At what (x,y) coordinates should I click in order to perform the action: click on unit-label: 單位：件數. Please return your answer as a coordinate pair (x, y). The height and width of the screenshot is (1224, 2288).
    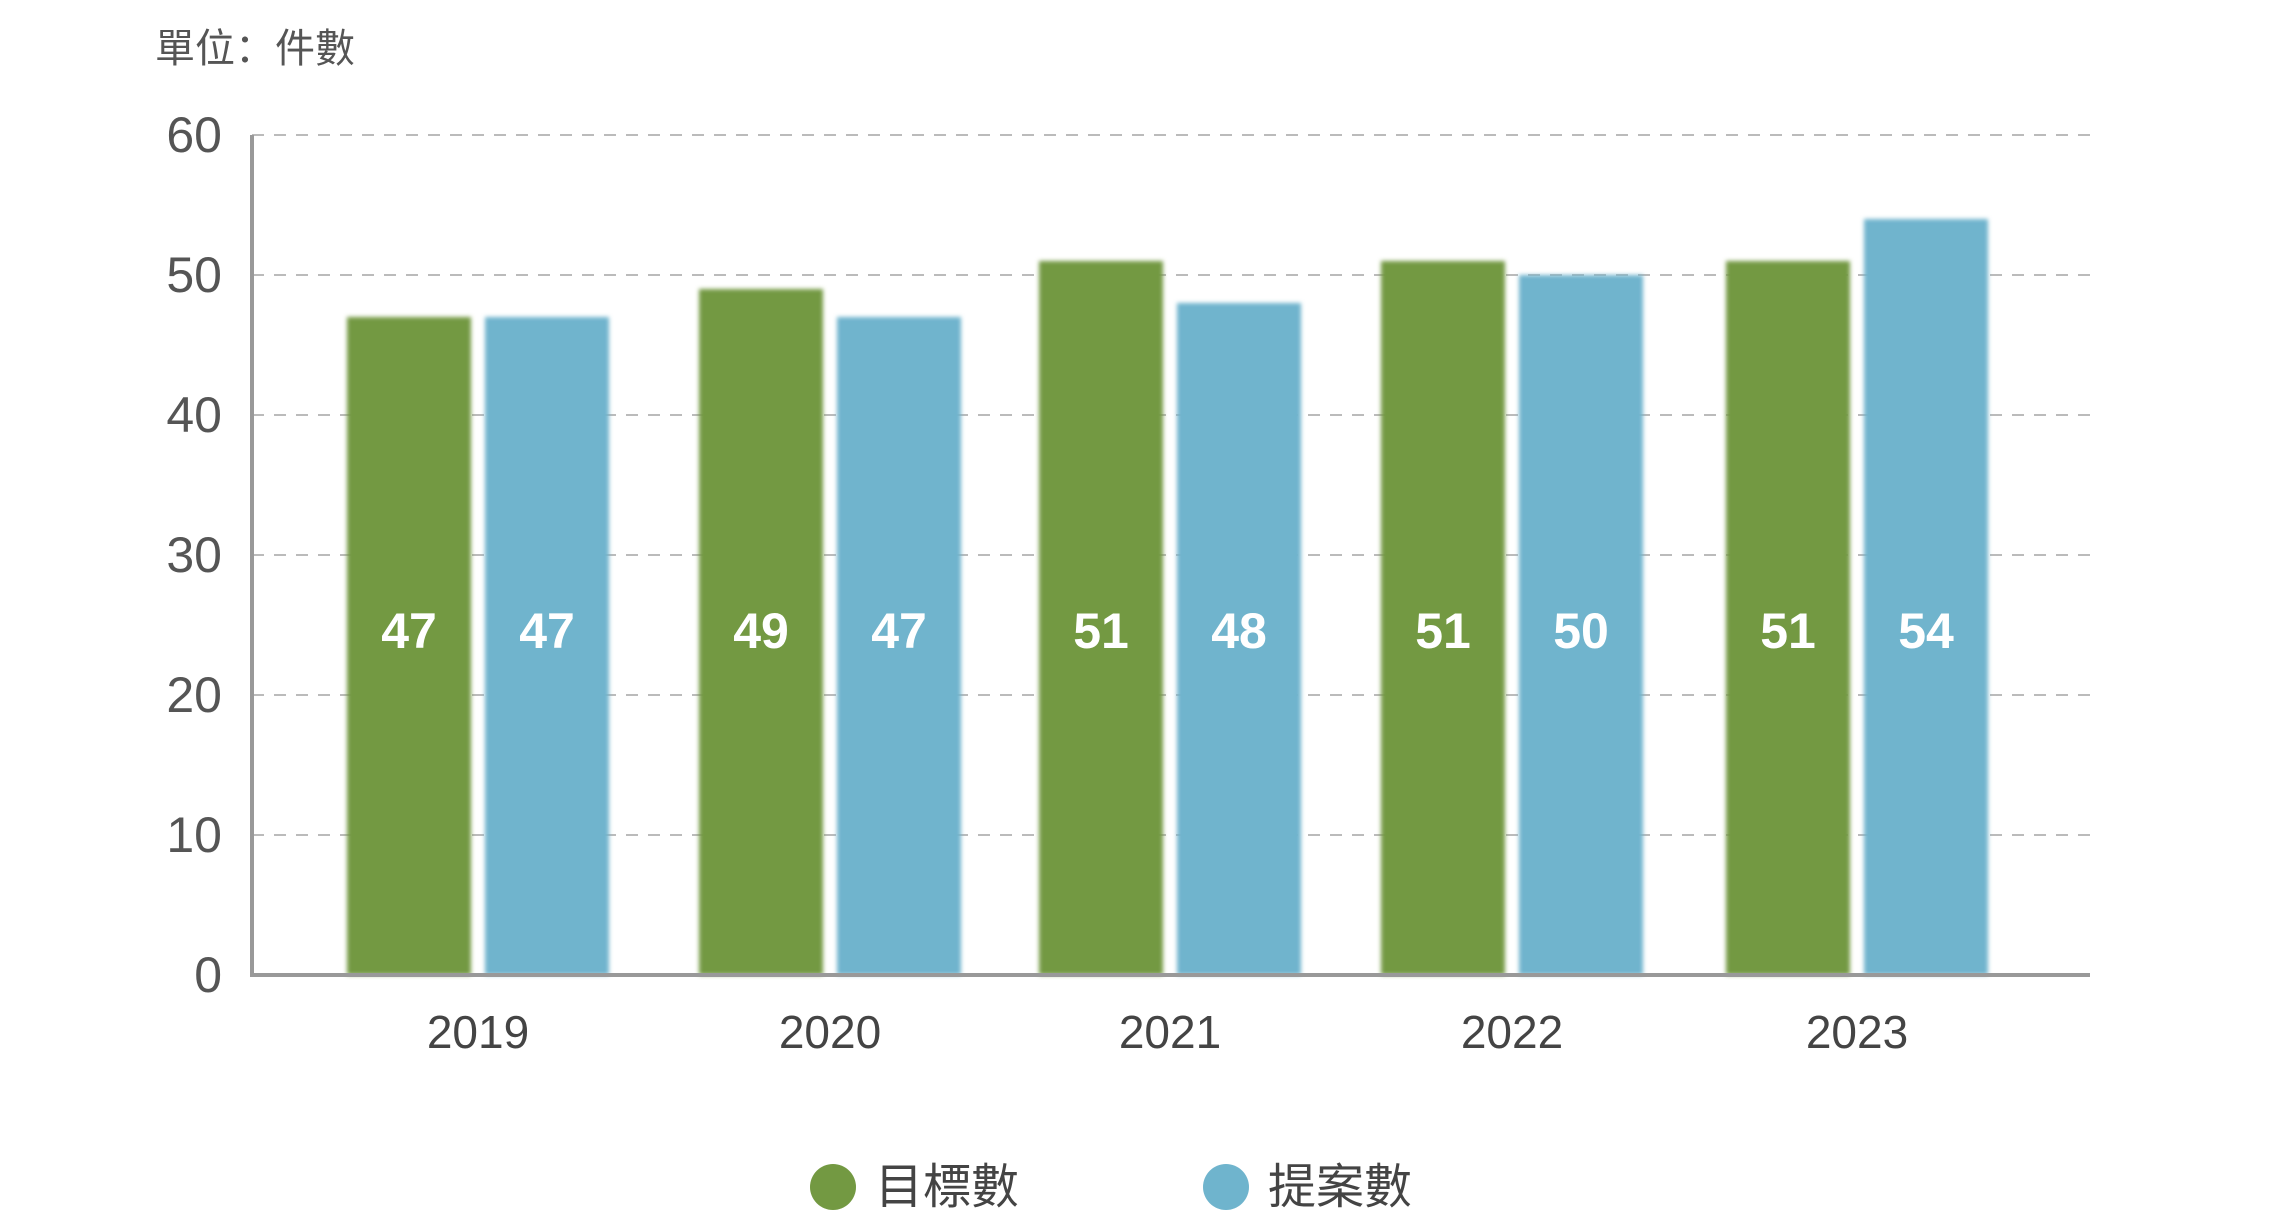
    Looking at the image, I should click on (255, 49).